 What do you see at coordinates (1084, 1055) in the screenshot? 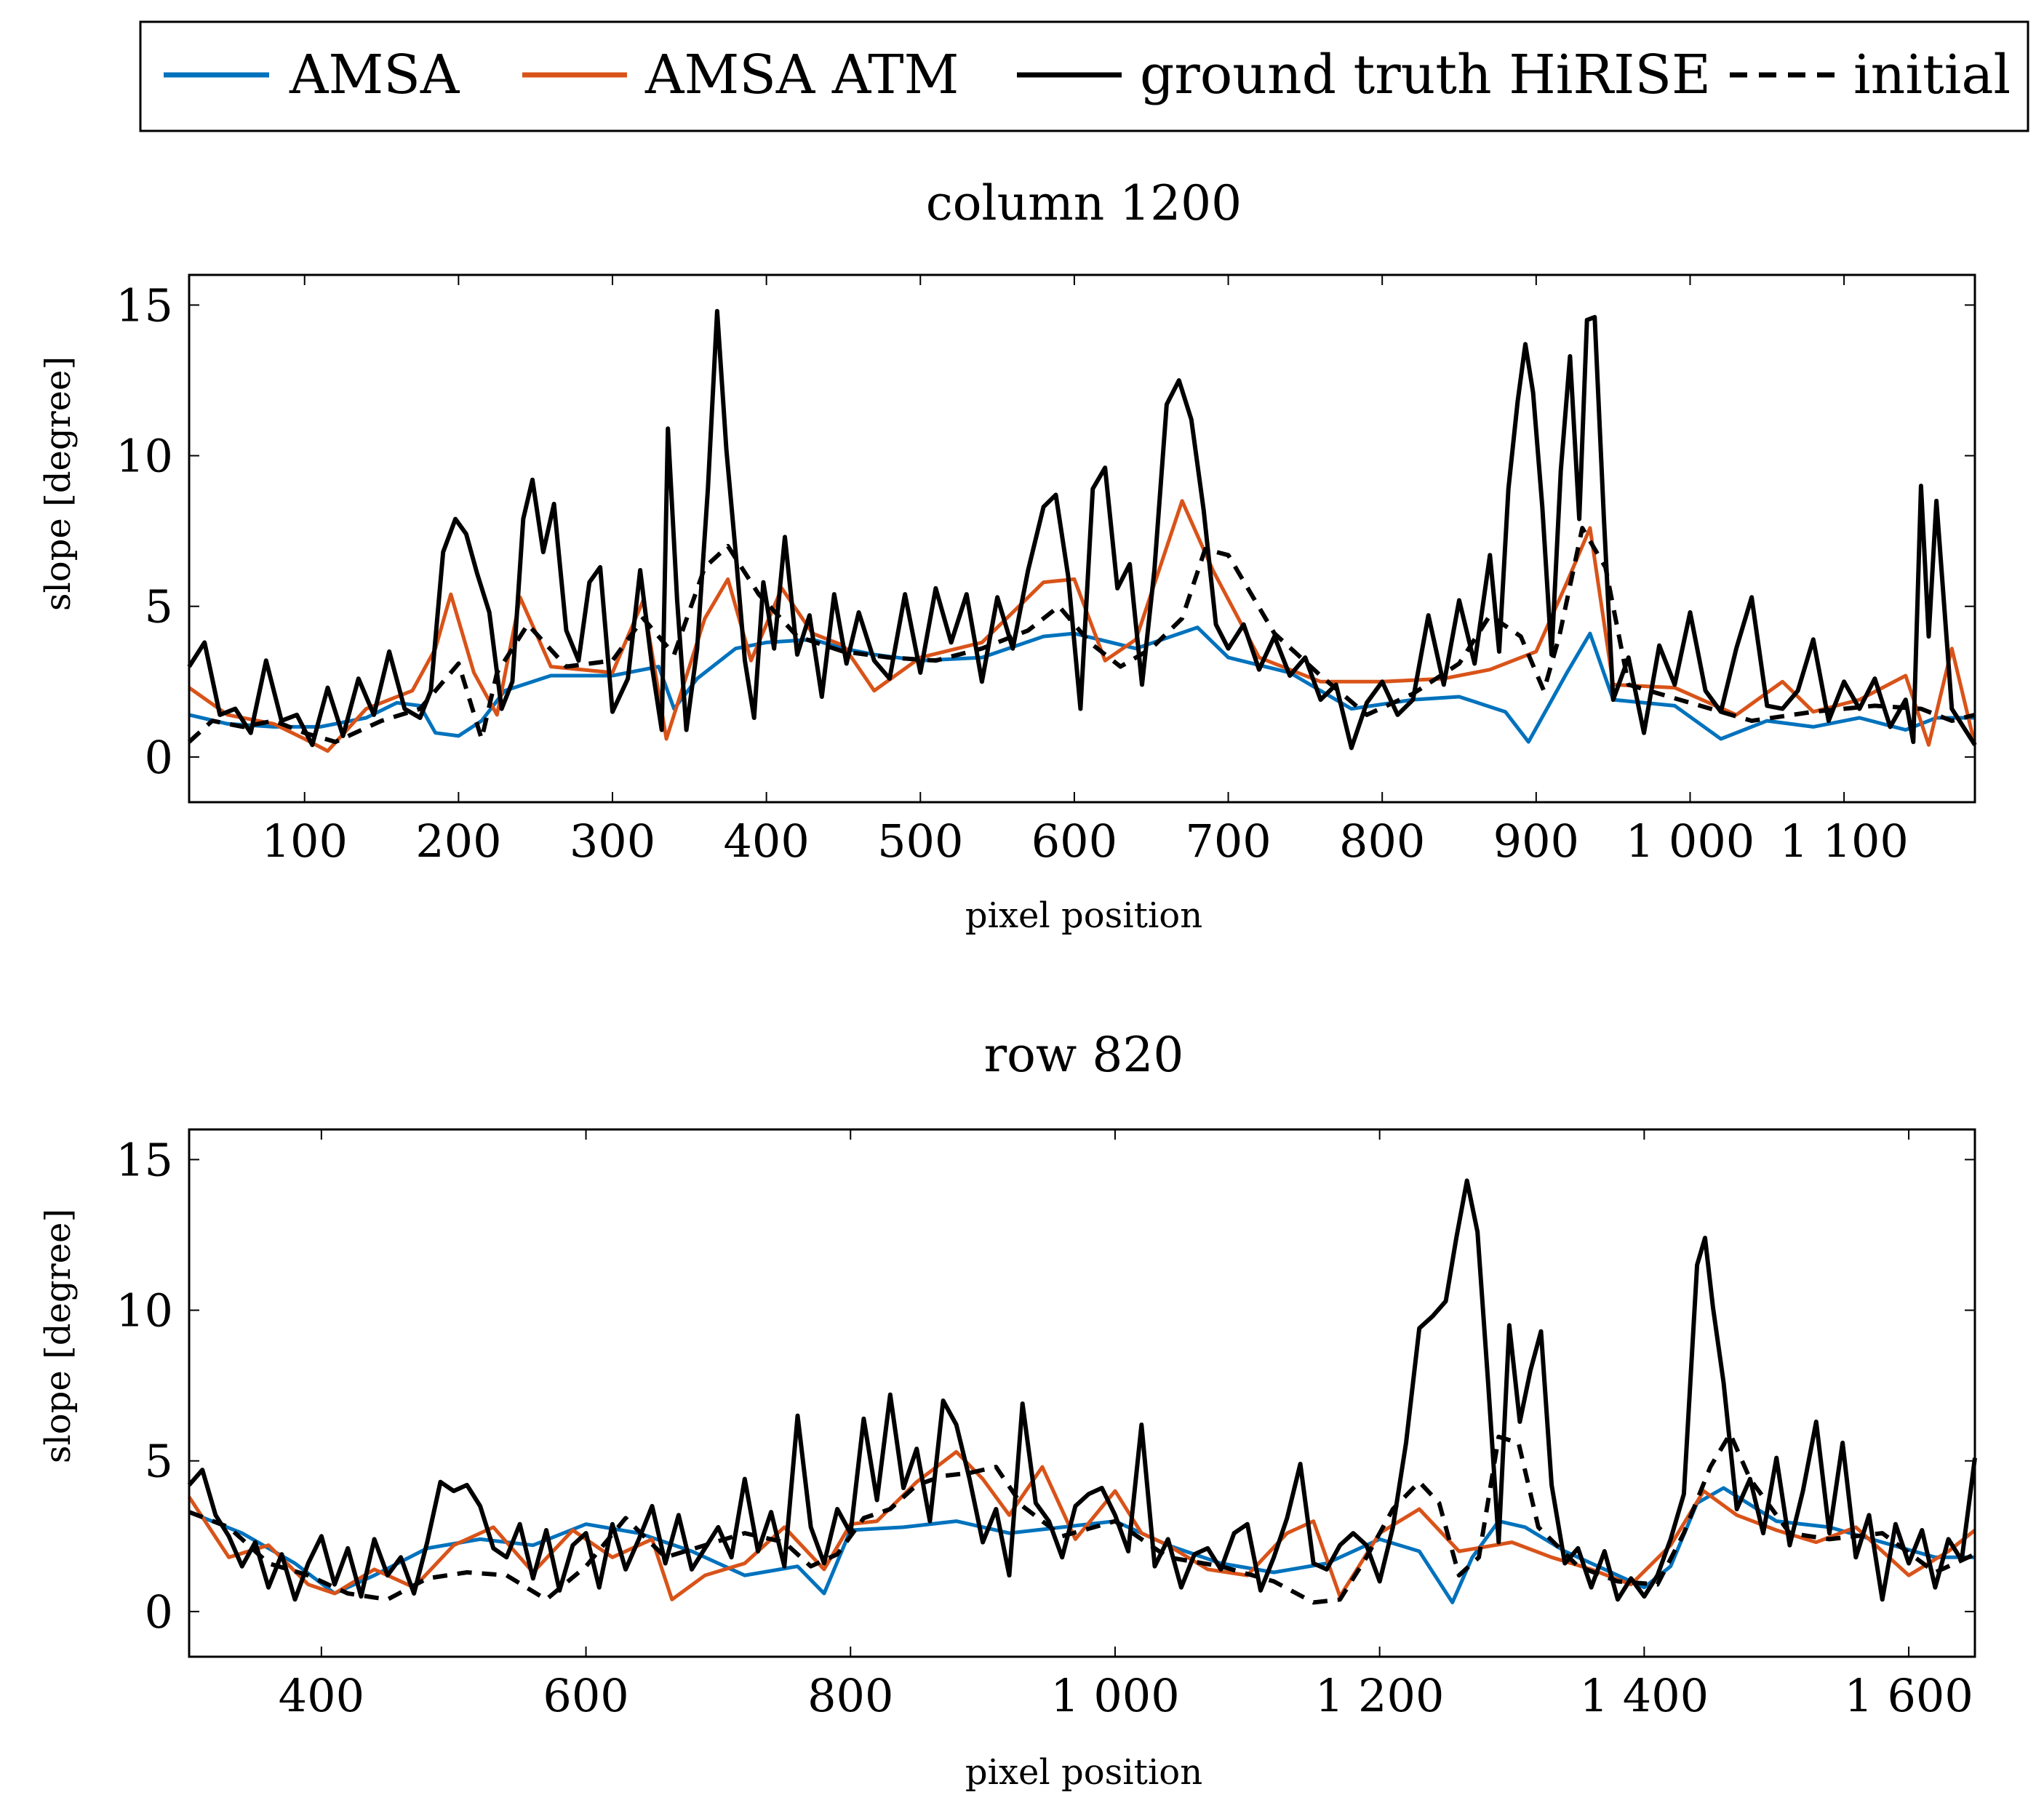
I see `chart-title: row 820` at bounding box center [1084, 1055].